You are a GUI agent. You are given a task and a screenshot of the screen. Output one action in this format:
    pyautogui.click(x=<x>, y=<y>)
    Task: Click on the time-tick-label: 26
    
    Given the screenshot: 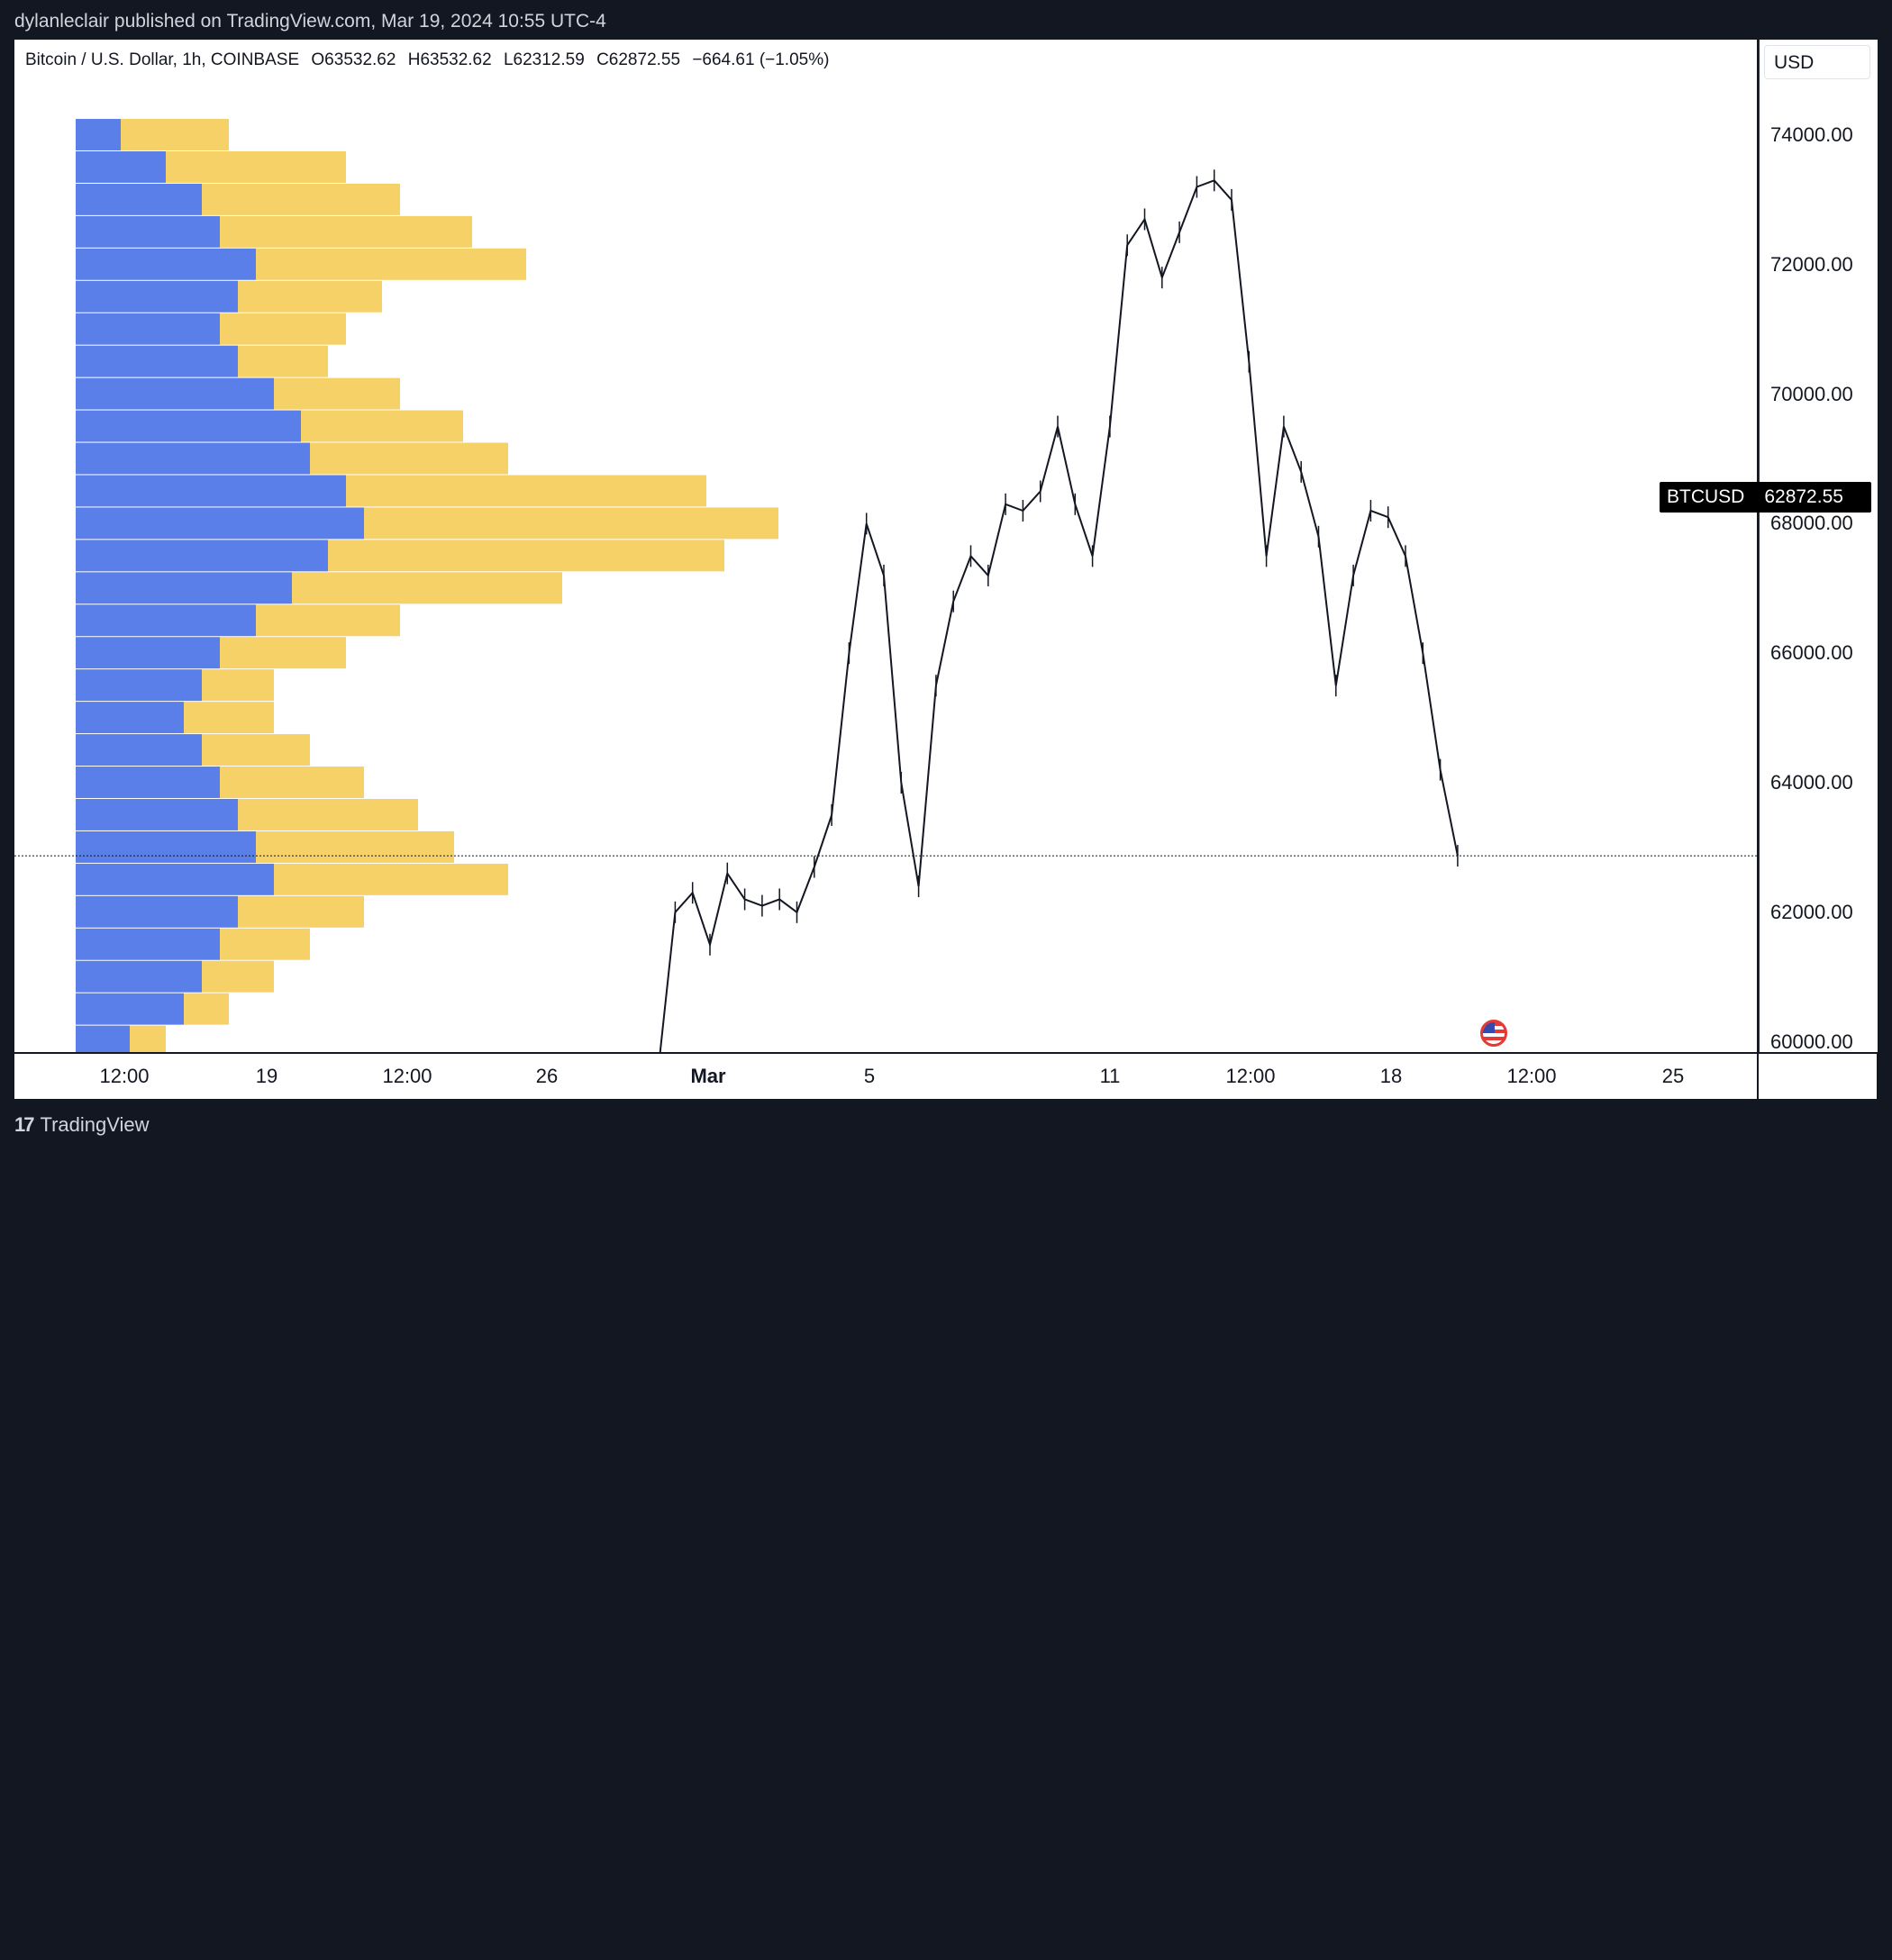 What is the action you would take?
    pyautogui.click(x=547, y=1076)
    